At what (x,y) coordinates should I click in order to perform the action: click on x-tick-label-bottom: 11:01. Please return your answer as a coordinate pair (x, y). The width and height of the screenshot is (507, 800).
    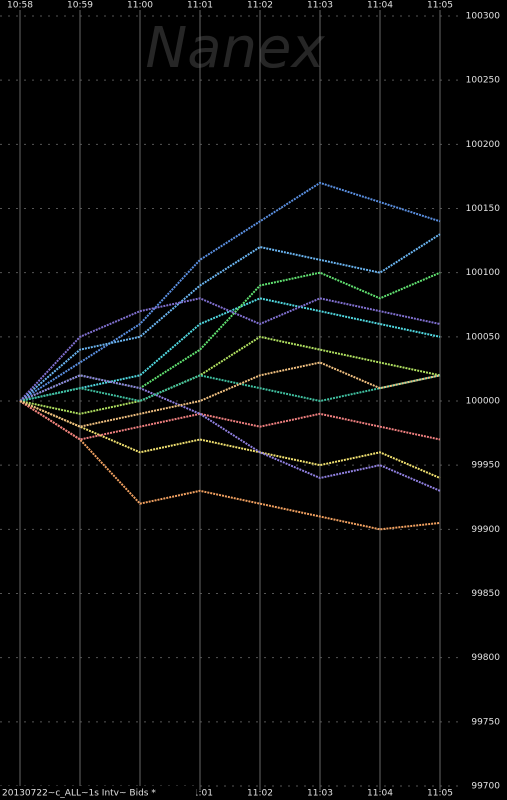
    Looking at the image, I should click on (200, 794).